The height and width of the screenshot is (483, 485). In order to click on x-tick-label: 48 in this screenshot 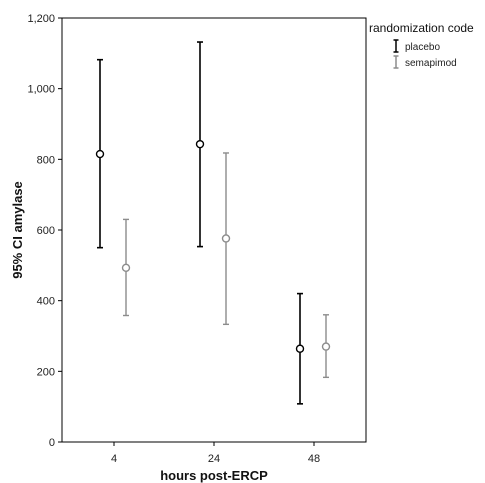, I will do `click(314, 459)`.